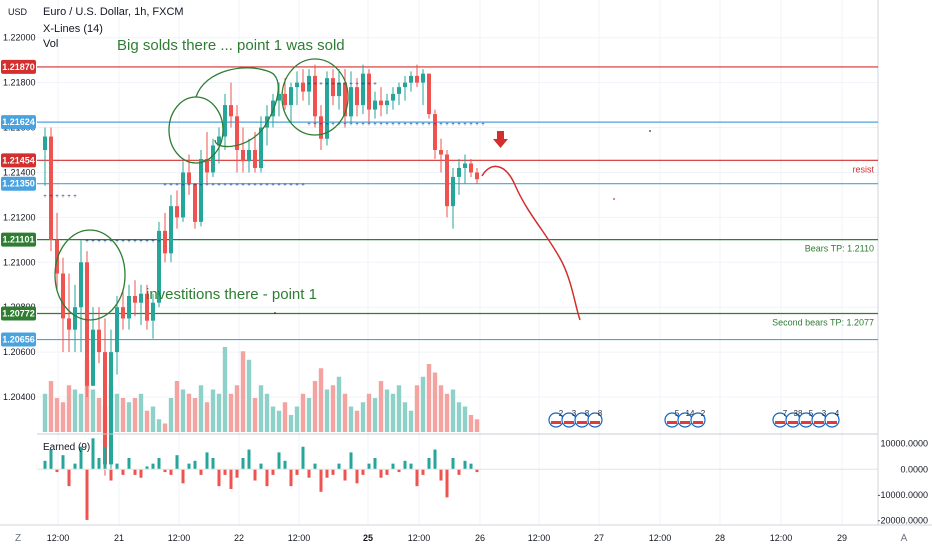 The height and width of the screenshot is (555, 932). I want to click on event-badges: 2 3 8 8 5 14 2 7 38 5 3 4, so click(694, 418).